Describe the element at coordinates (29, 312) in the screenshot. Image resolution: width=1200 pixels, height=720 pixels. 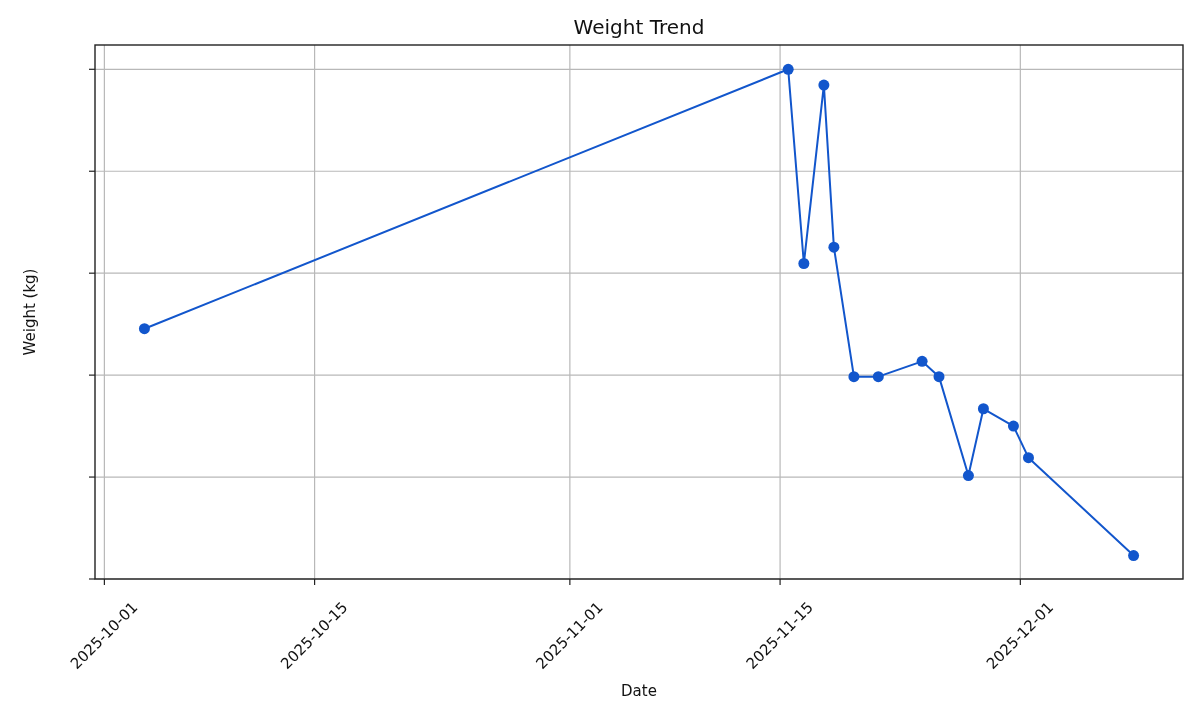
I see `y-axis-title: Weight (kg)` at that location.